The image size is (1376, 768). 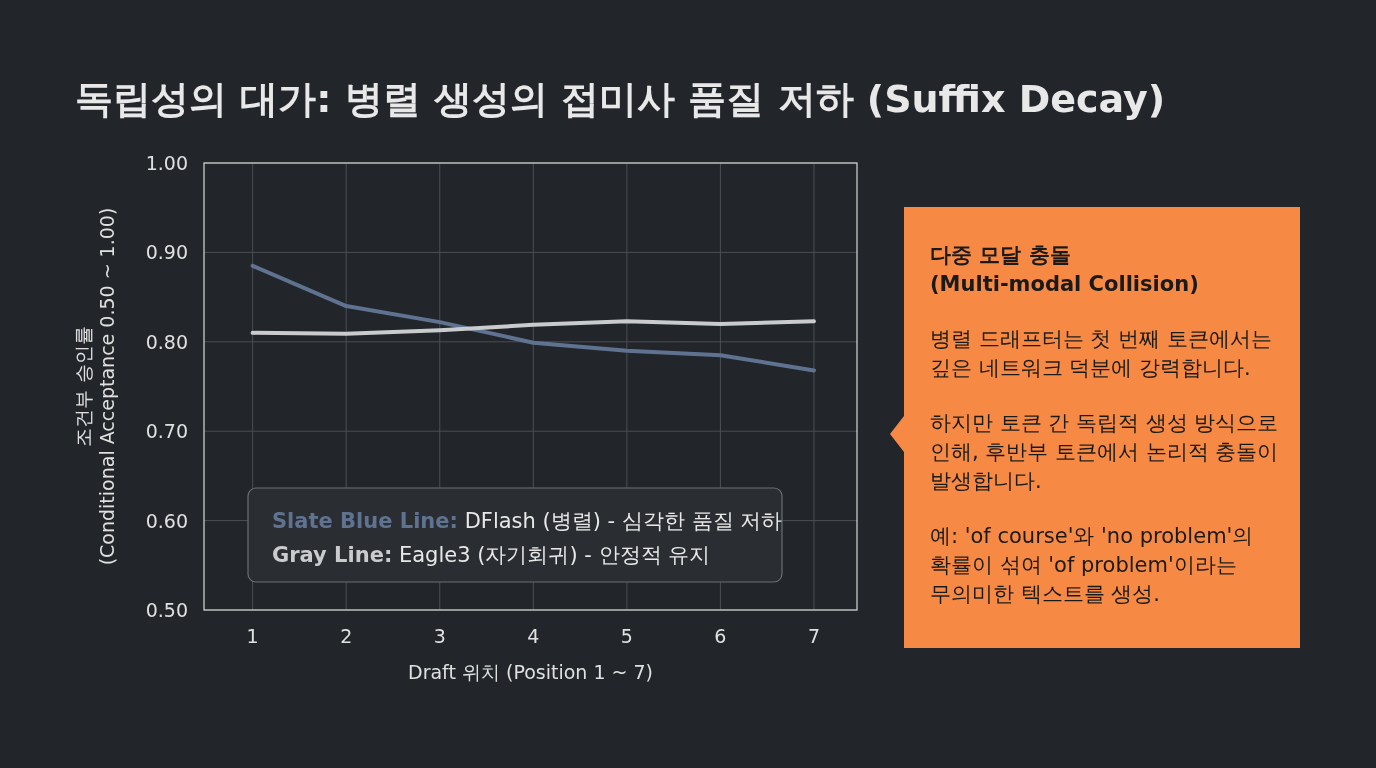 What do you see at coordinates (95, 386) in the screenshot?
I see `y-axis-title: 조건부 승인률 (Conditional Acceptance 0.50 ~ 1.00)` at bounding box center [95, 386].